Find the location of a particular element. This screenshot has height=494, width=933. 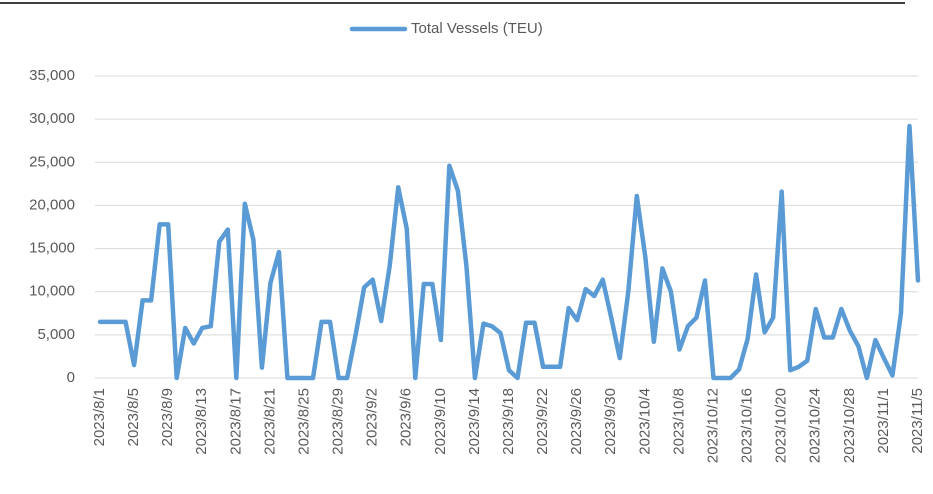

x-tick-label: 2023/8/1 is located at coordinates (99, 417).